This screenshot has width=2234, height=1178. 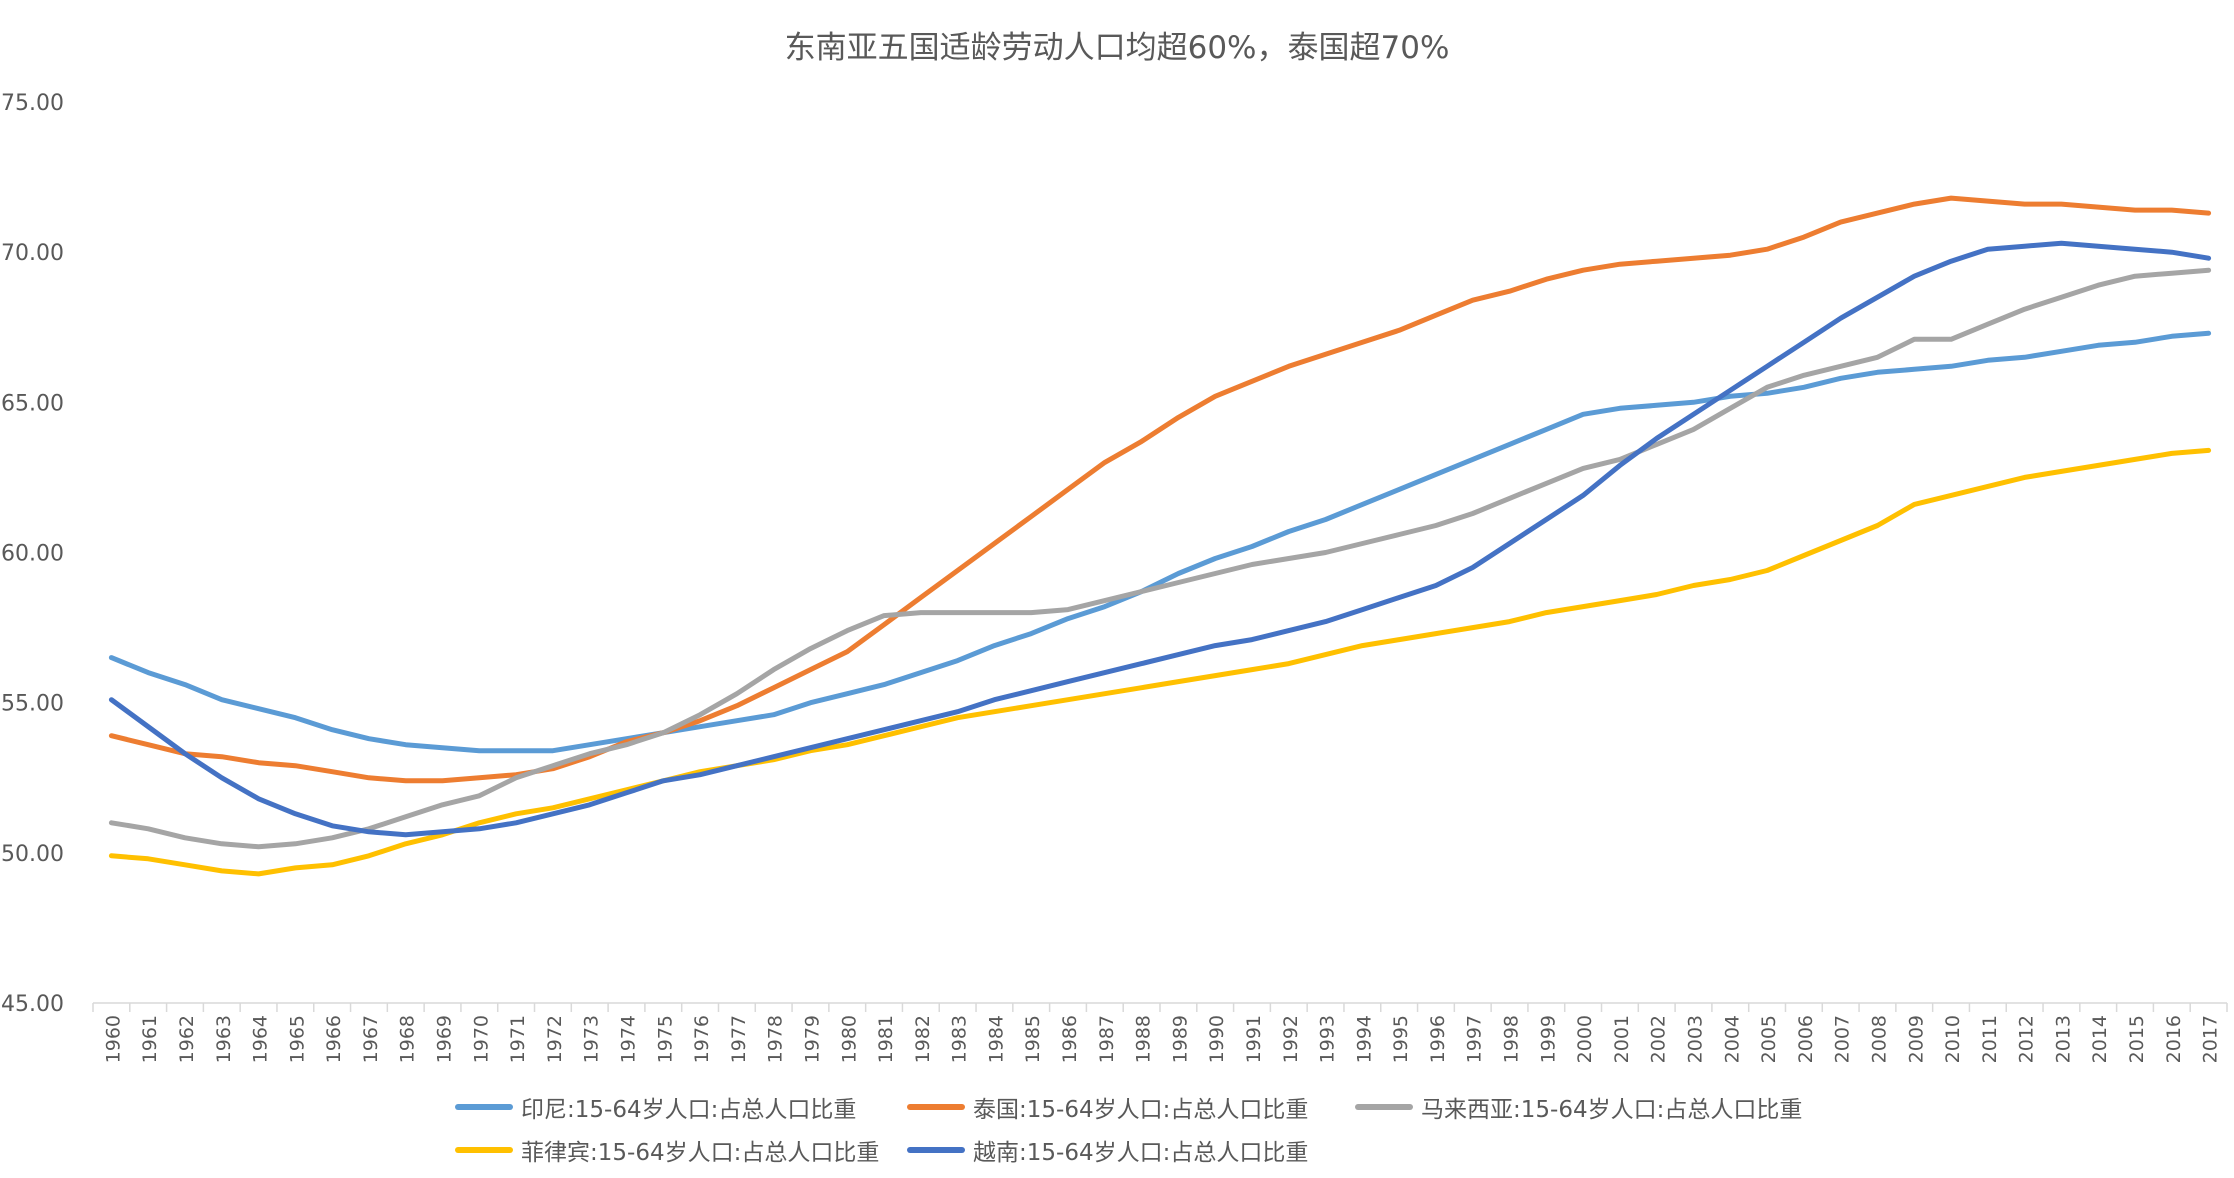 What do you see at coordinates (1806, 1039) in the screenshot?
I see `x-tick-label: 2006` at bounding box center [1806, 1039].